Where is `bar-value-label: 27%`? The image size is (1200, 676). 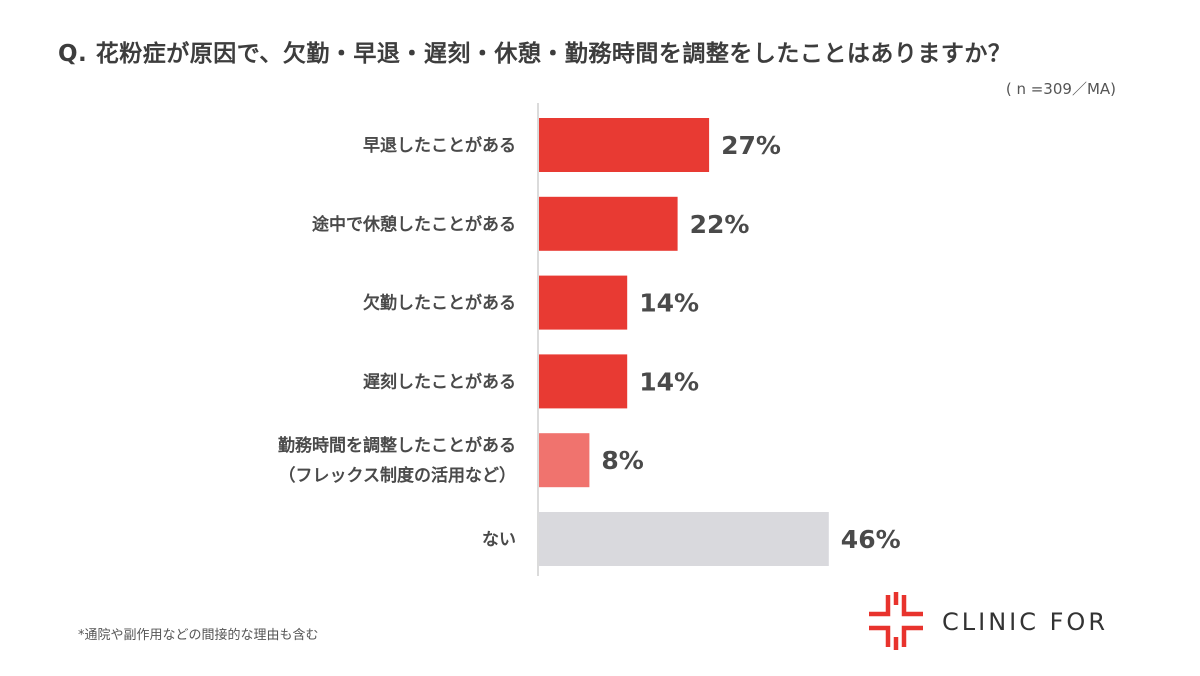 bar-value-label: 27% is located at coordinates (751, 145).